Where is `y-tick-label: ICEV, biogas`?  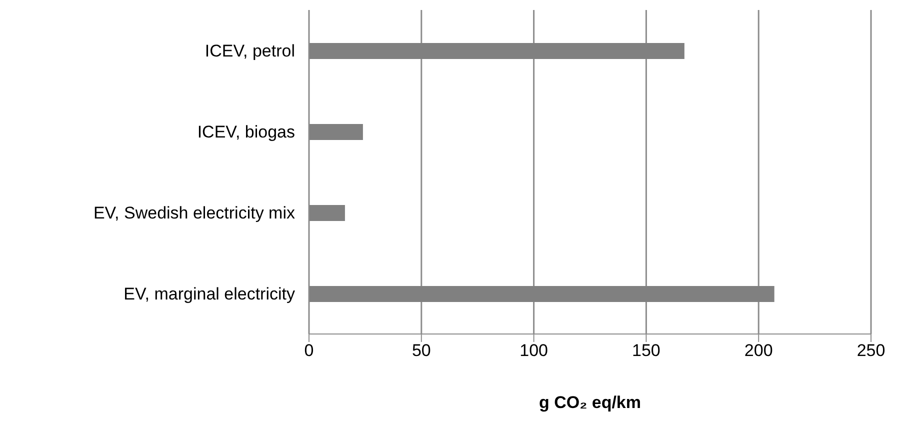
y-tick-label: ICEV, biogas is located at coordinates (246, 132).